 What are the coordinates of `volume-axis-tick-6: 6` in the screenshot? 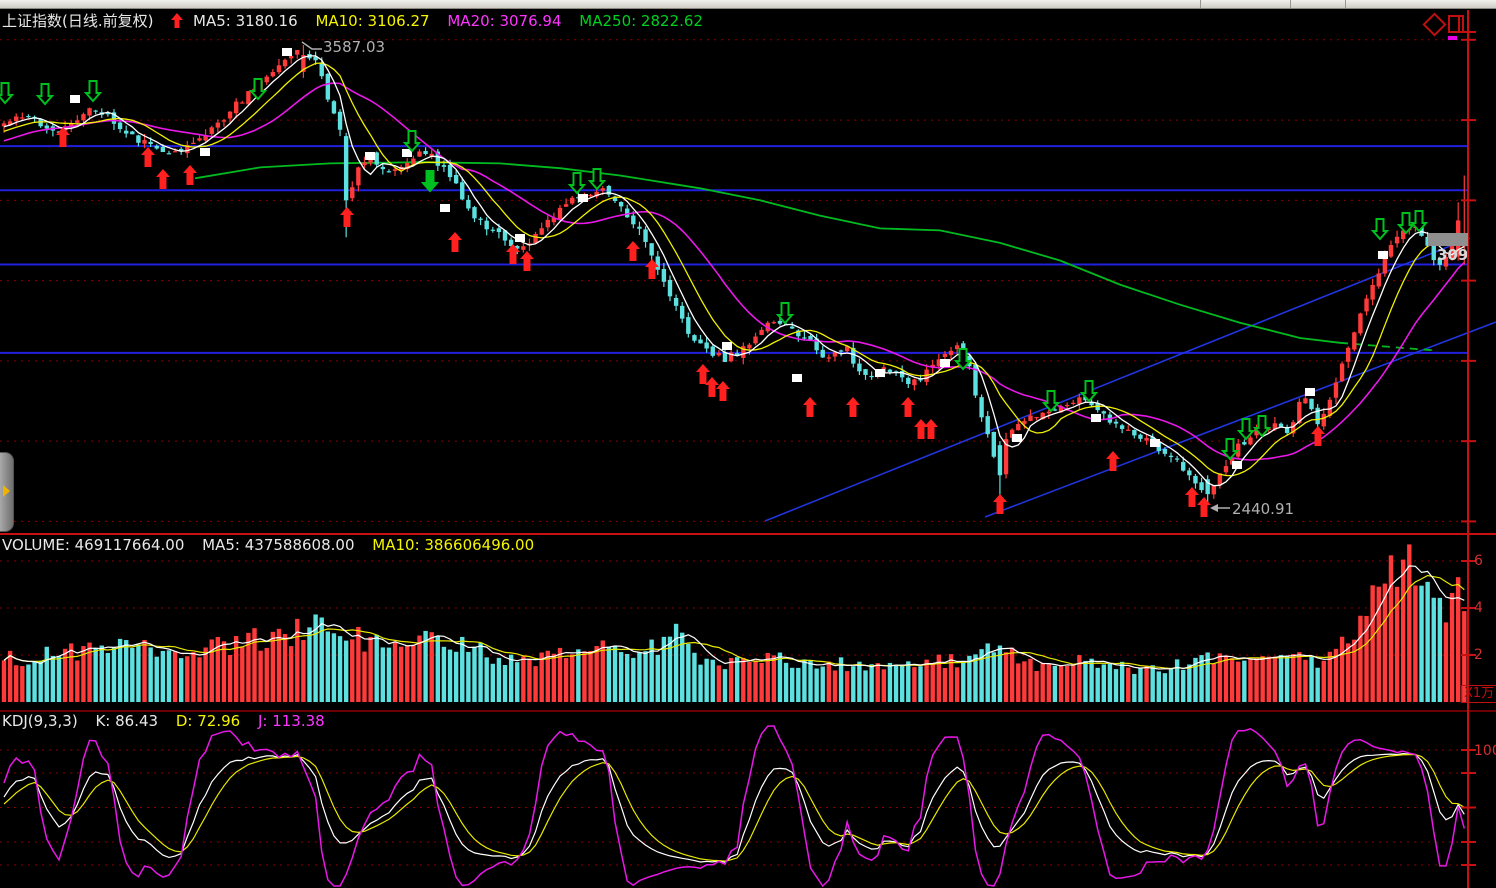 It's located at (1478, 561).